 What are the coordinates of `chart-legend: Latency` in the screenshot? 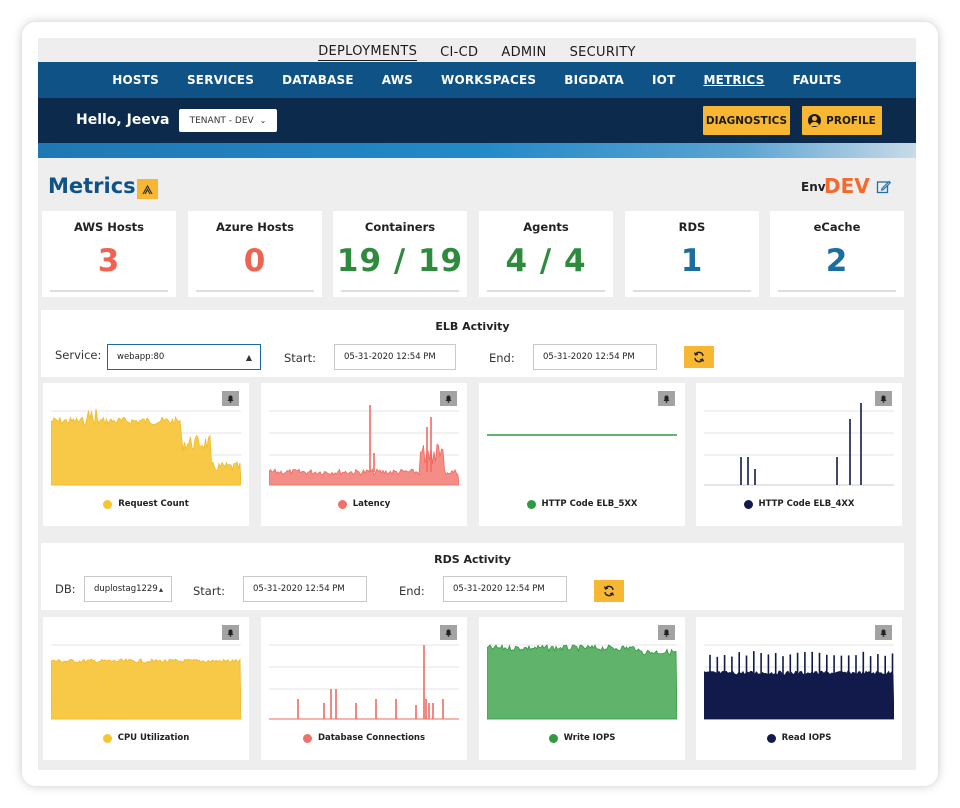 It's located at (364, 504).